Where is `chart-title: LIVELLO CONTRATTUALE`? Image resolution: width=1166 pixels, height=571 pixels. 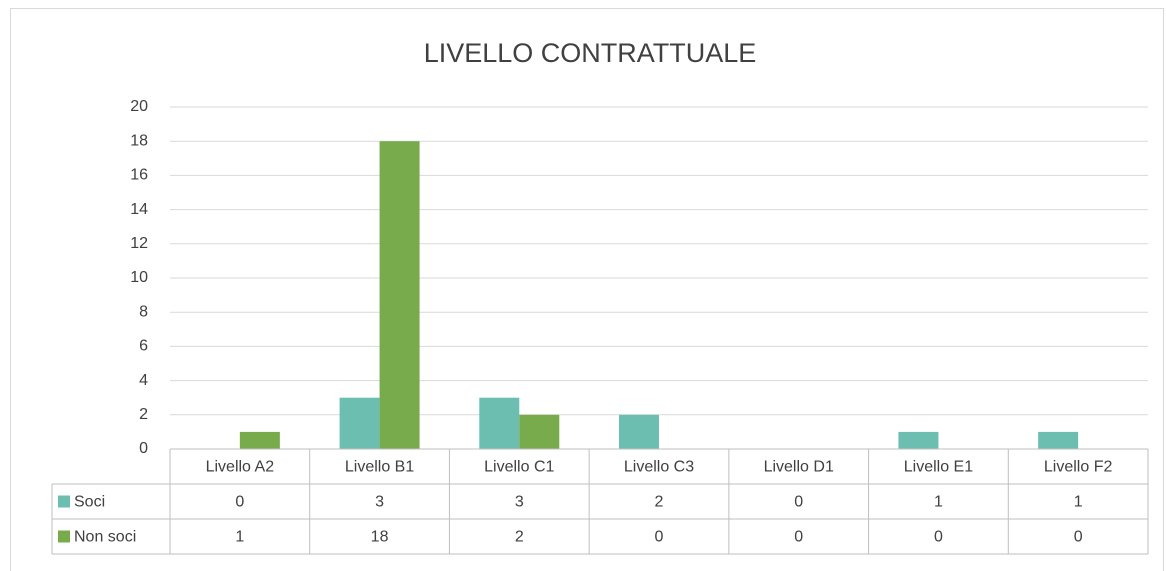
chart-title: LIVELLO CONTRATTUALE is located at coordinates (590, 53).